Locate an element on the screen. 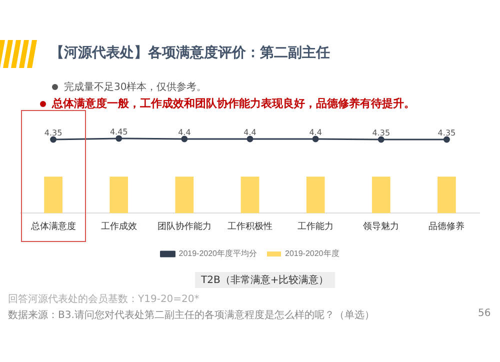 The width and height of the screenshot is (500, 362). x-tick-label: 工作积极性 is located at coordinates (250, 226).